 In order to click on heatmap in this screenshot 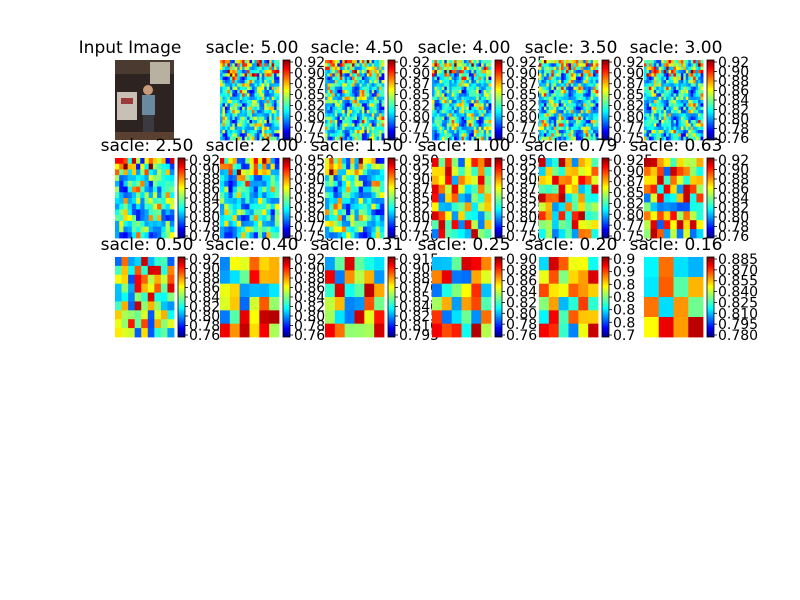, I will do `click(250, 100)`.